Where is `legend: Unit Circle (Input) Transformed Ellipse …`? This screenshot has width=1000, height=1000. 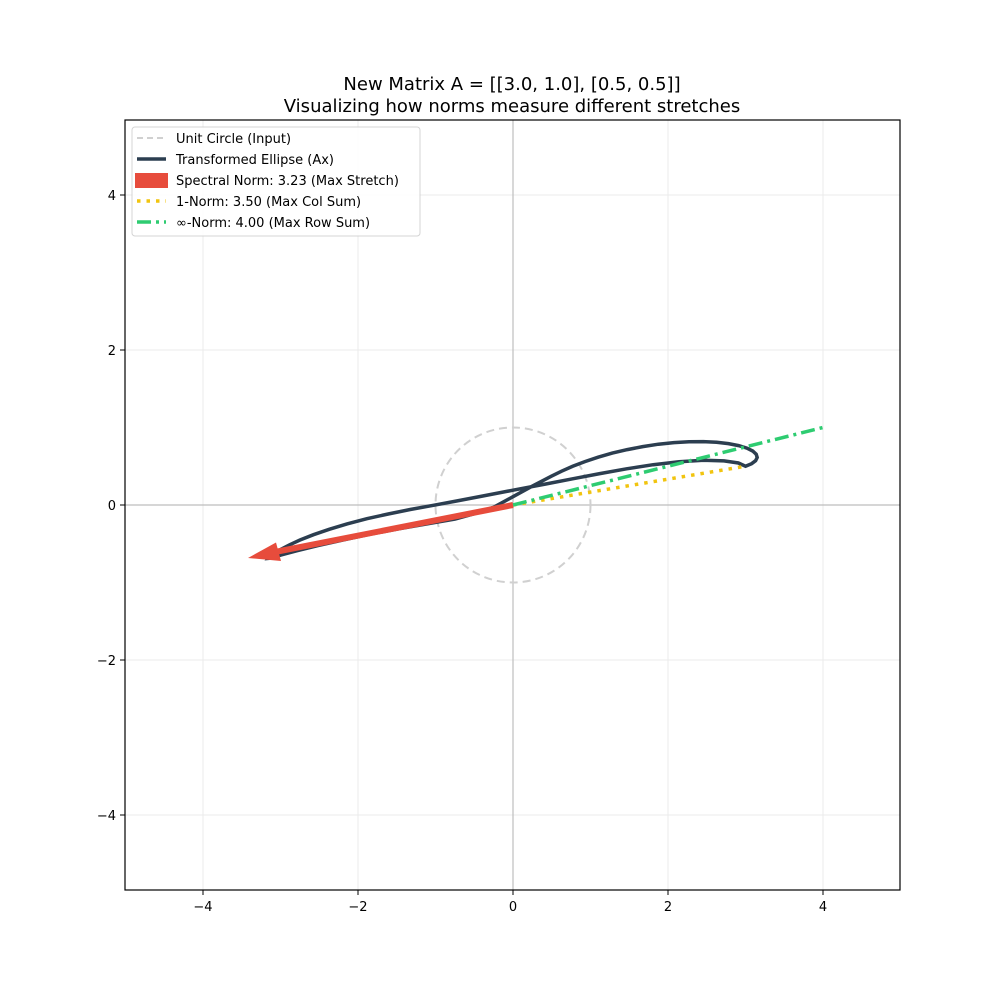
legend: Unit Circle (Input) Transformed Ellipse … is located at coordinates (276, 181).